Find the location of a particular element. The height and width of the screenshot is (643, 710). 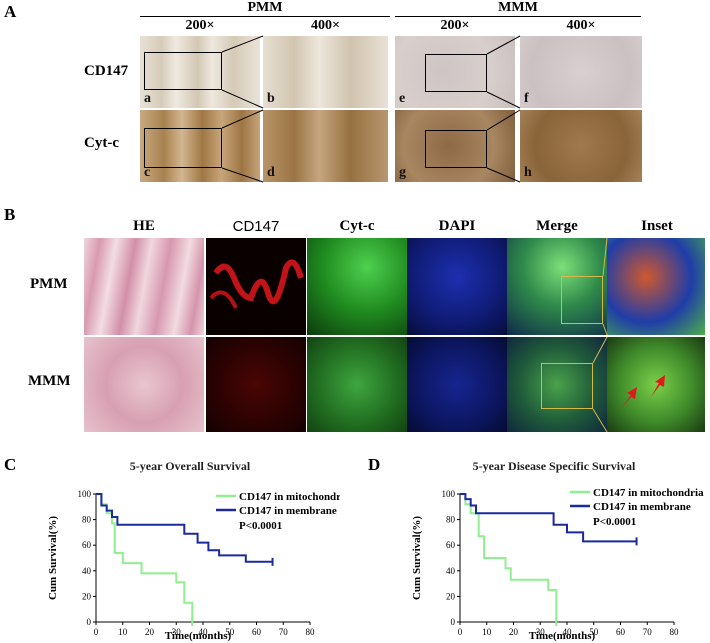

group-label-mmm: MMM is located at coordinates (518, 7).